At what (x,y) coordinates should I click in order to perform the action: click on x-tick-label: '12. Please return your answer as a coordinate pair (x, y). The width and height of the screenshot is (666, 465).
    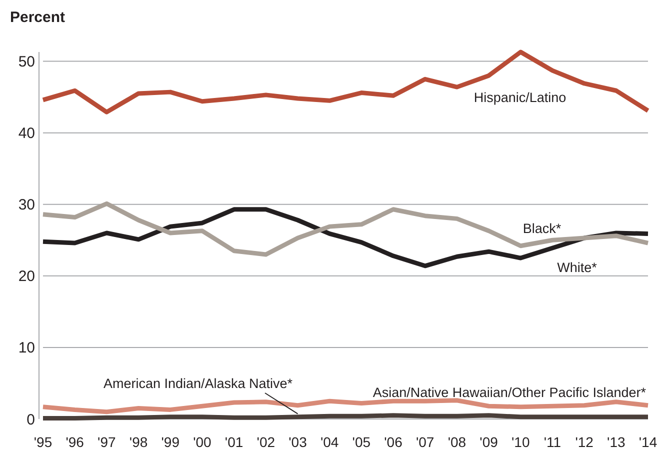
    Looking at the image, I should click on (584, 442).